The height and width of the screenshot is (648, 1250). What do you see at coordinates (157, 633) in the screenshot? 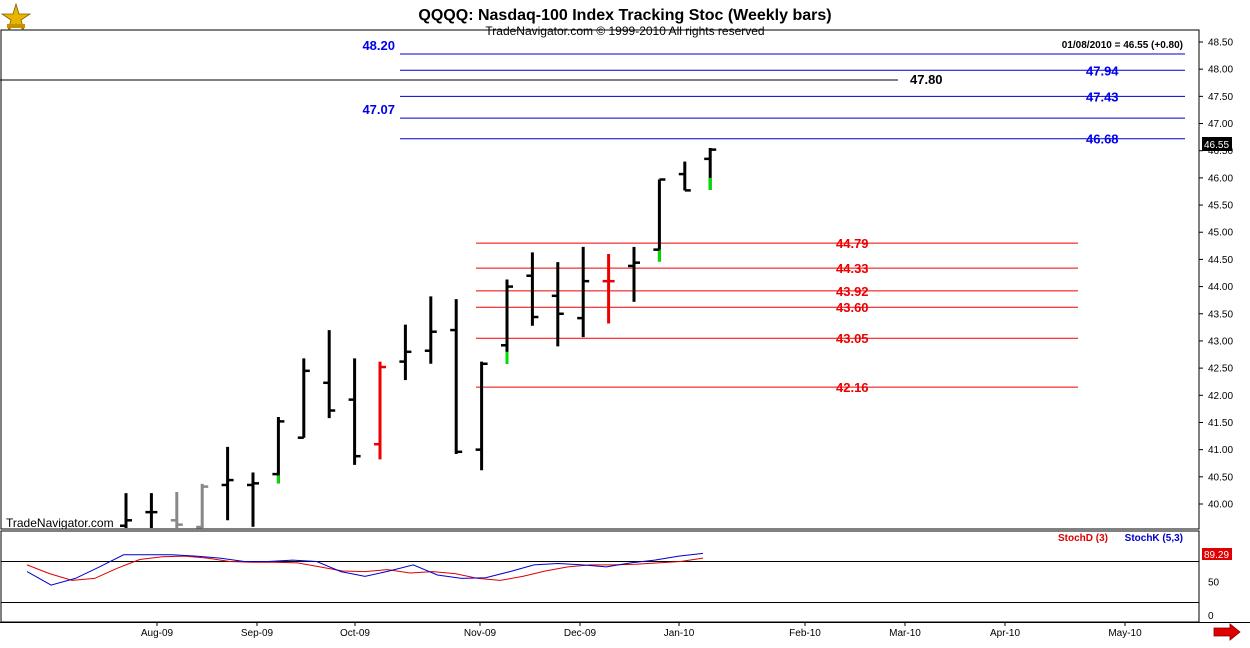
I see `date-tick-label: Aug-09` at bounding box center [157, 633].